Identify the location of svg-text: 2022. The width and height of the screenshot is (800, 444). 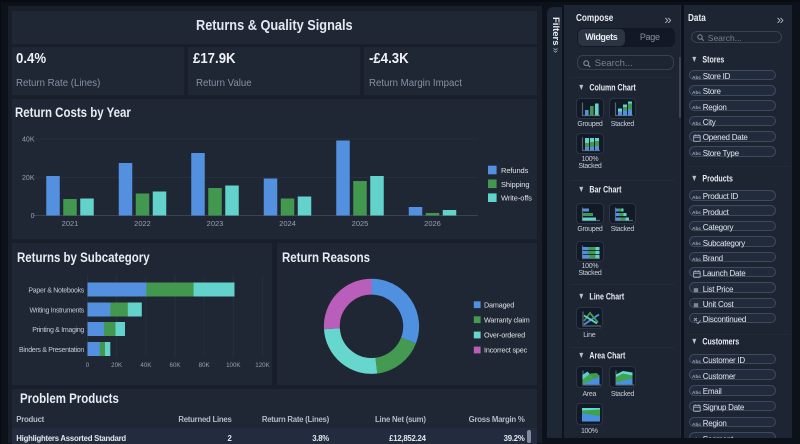
(142, 223).